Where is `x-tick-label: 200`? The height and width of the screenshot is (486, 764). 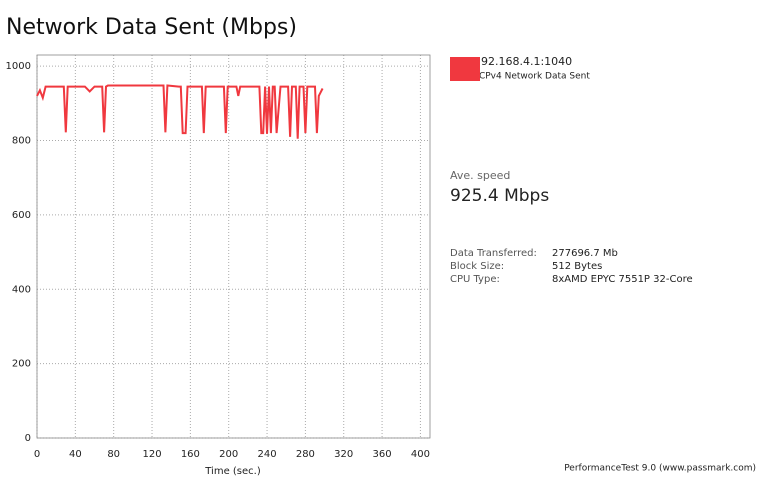 x-tick-label: 200 is located at coordinates (228, 454).